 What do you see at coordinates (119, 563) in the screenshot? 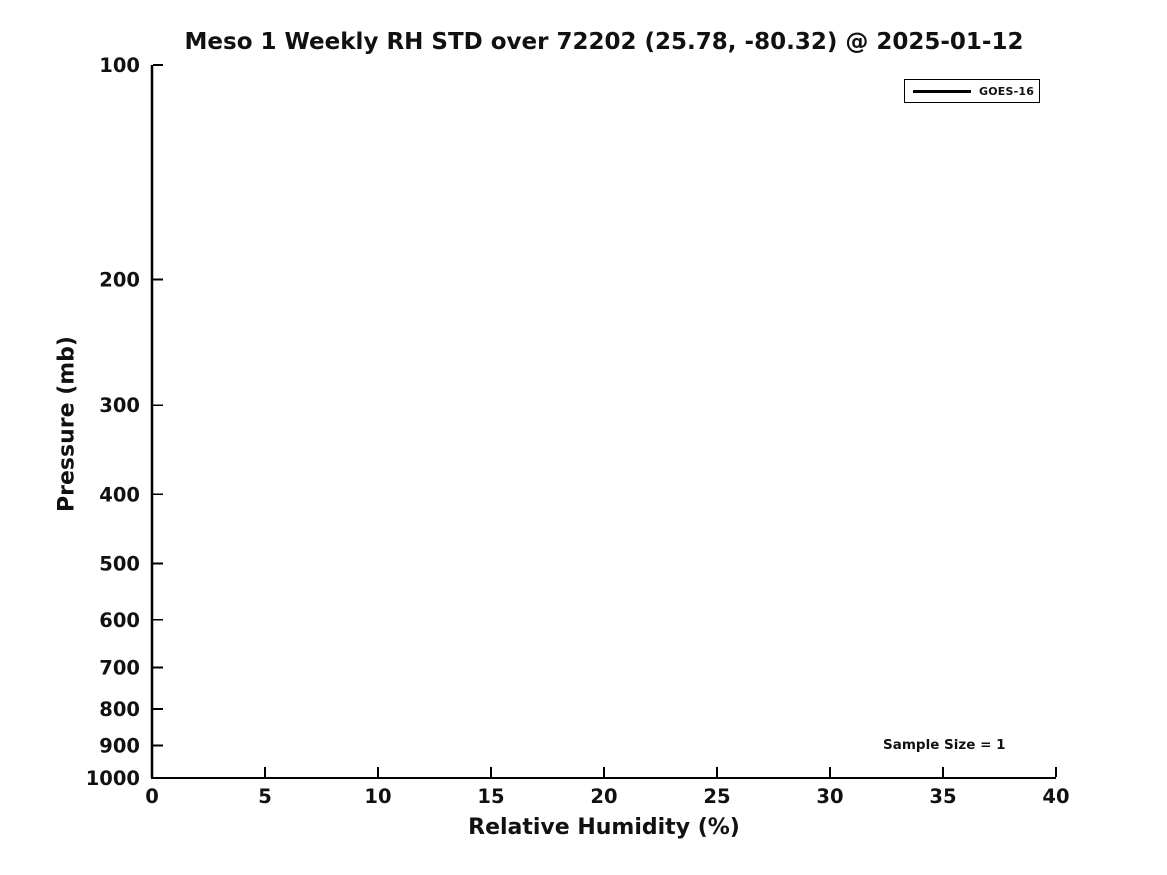
I see `y-tick-label: 500` at bounding box center [119, 563].